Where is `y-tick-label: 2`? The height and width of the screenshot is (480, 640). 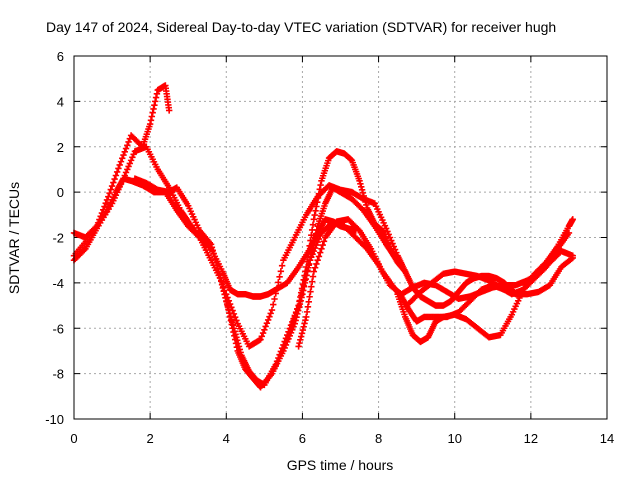
y-tick-label: 2 is located at coordinates (60, 147).